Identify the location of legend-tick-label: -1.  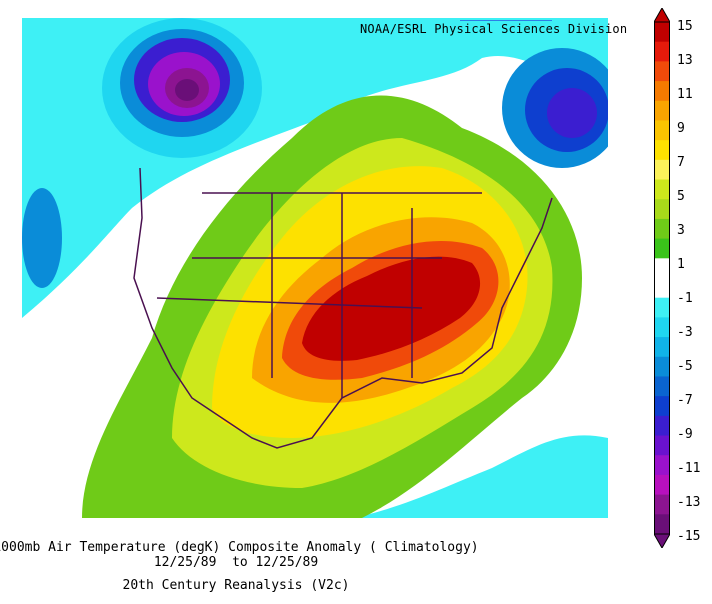
(685, 298).